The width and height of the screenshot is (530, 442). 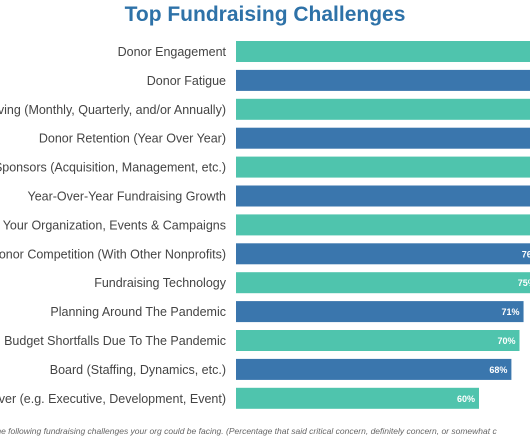 I want to click on value-label: 70%, so click(x=506, y=341).